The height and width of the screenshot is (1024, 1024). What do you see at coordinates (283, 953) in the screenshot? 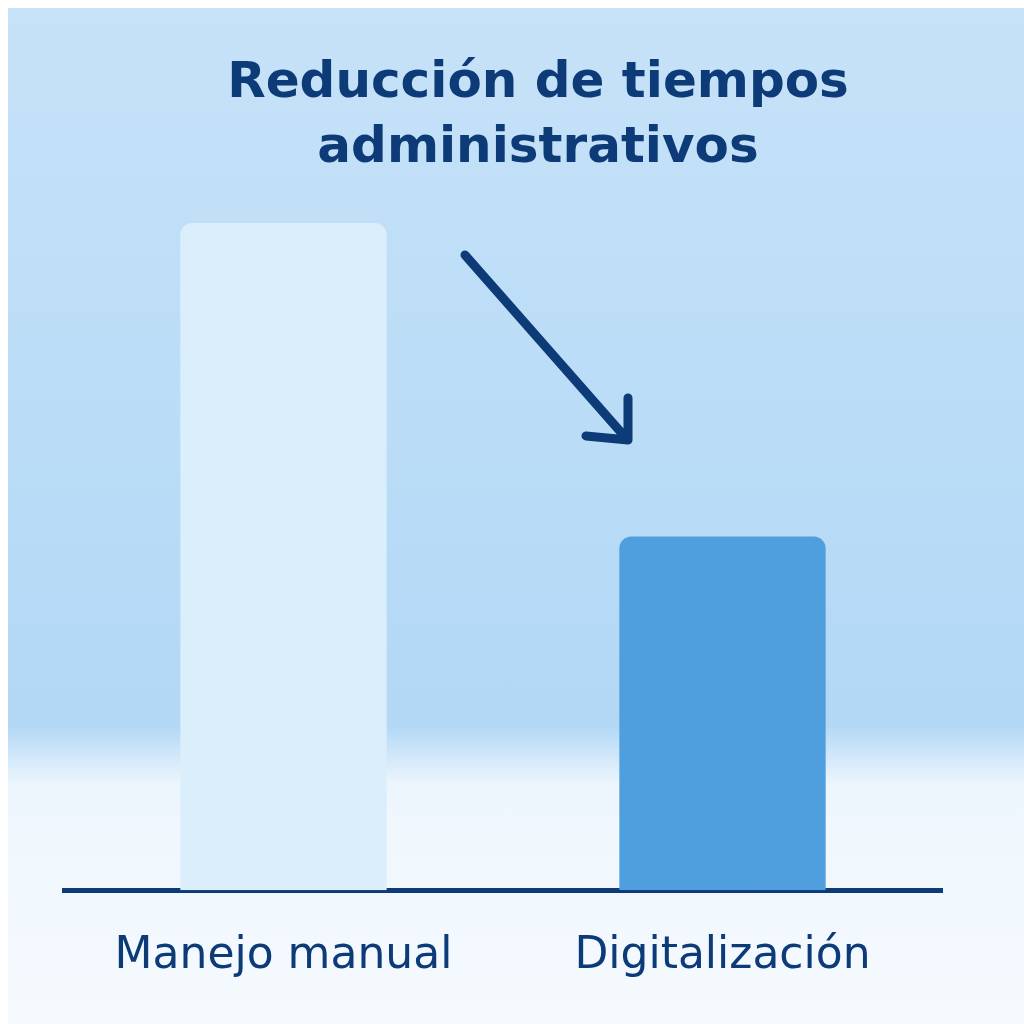
I see `x-tick-label: Manejo manual` at bounding box center [283, 953].